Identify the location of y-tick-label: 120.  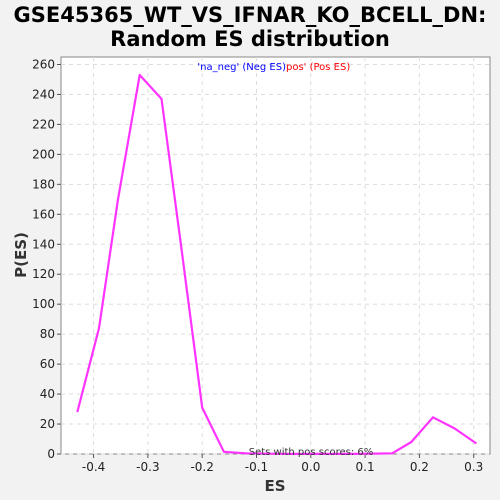
(43, 274).